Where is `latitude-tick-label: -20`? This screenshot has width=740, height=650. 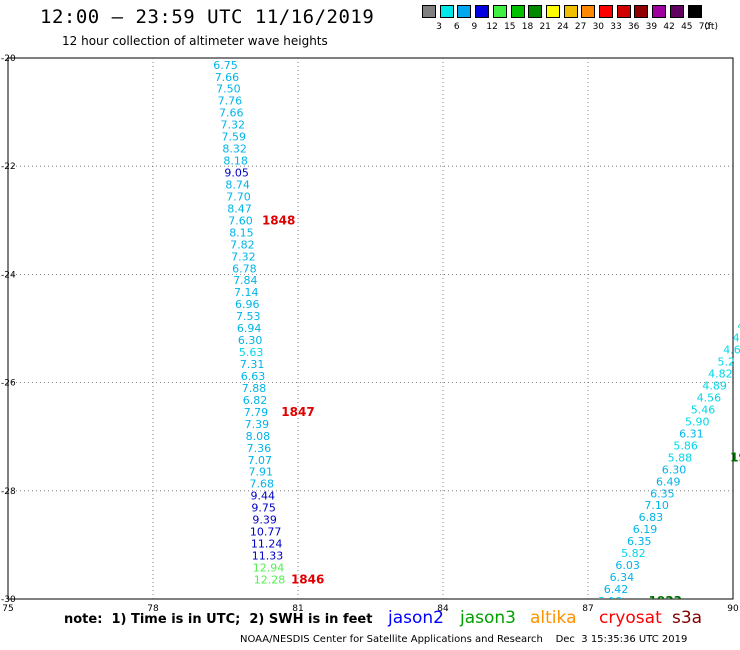 latitude-tick-label: -20 is located at coordinates (8, 59).